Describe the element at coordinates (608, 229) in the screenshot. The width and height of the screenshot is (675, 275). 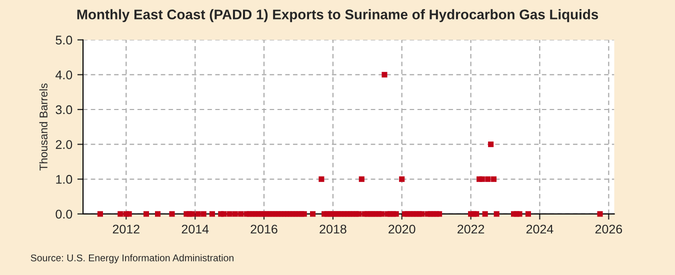
I see `x-tick-label: 2026` at that location.